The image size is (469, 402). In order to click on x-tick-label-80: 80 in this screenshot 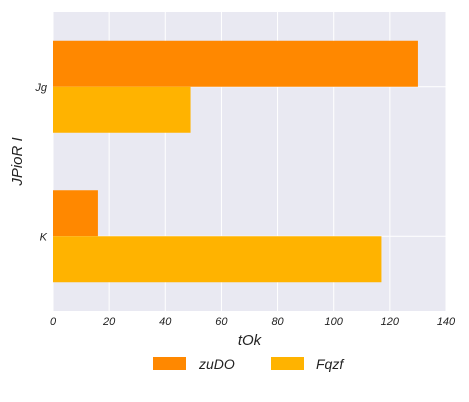, I will do `click(277, 322)`.